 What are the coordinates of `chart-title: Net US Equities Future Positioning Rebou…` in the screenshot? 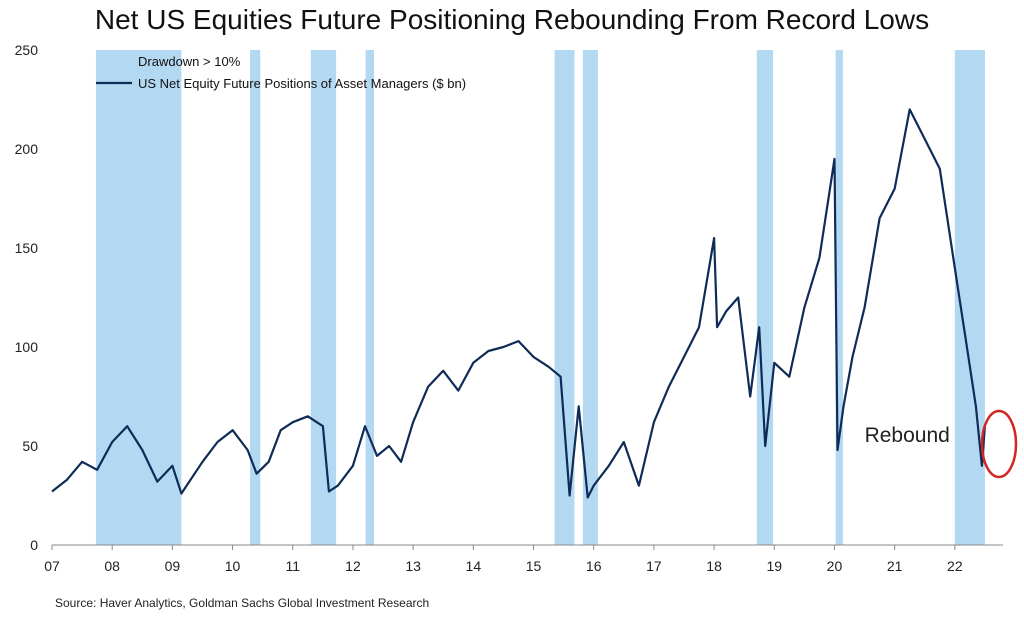 It's located at (512, 19).